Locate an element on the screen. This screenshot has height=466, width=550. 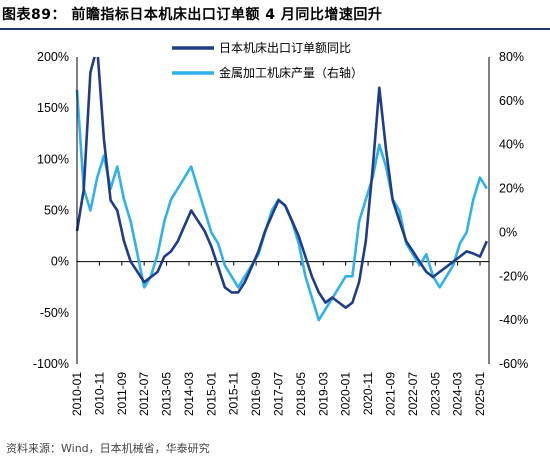
left-tick-label: -100% is located at coordinates (51, 364).